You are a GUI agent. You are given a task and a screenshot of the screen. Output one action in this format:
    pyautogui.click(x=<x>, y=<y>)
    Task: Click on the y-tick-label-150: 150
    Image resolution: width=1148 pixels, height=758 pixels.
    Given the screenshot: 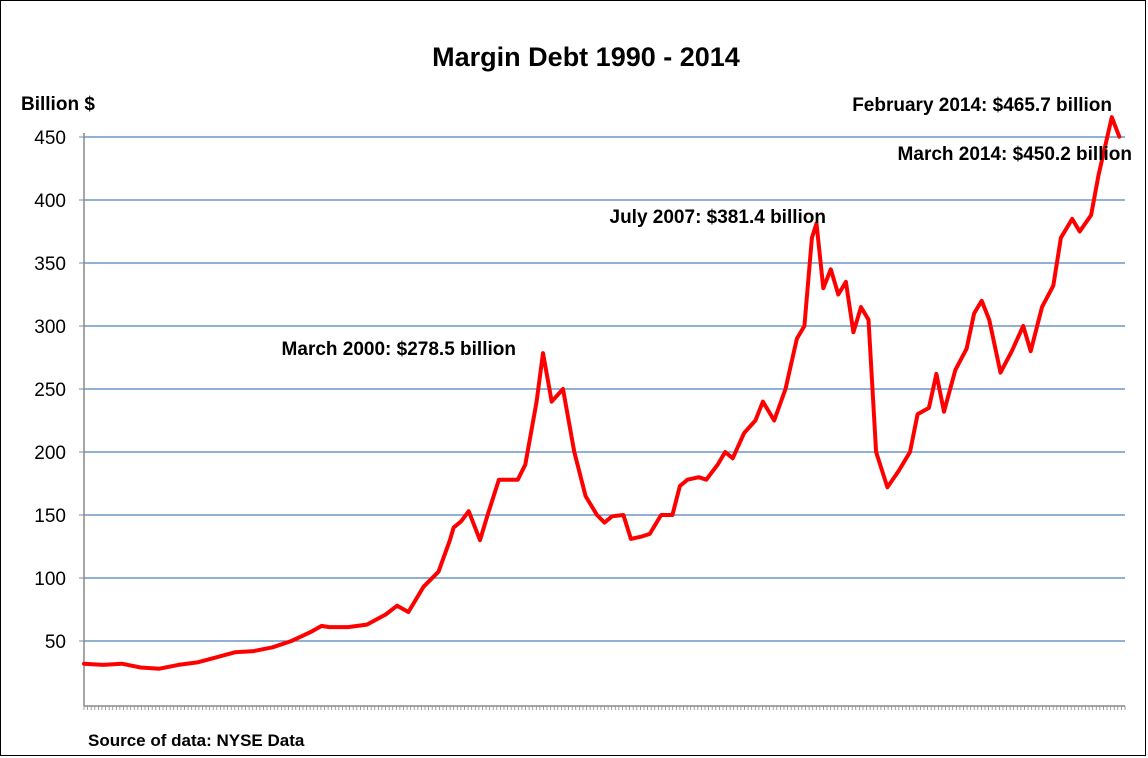 What is the action you would take?
    pyautogui.click(x=50, y=516)
    